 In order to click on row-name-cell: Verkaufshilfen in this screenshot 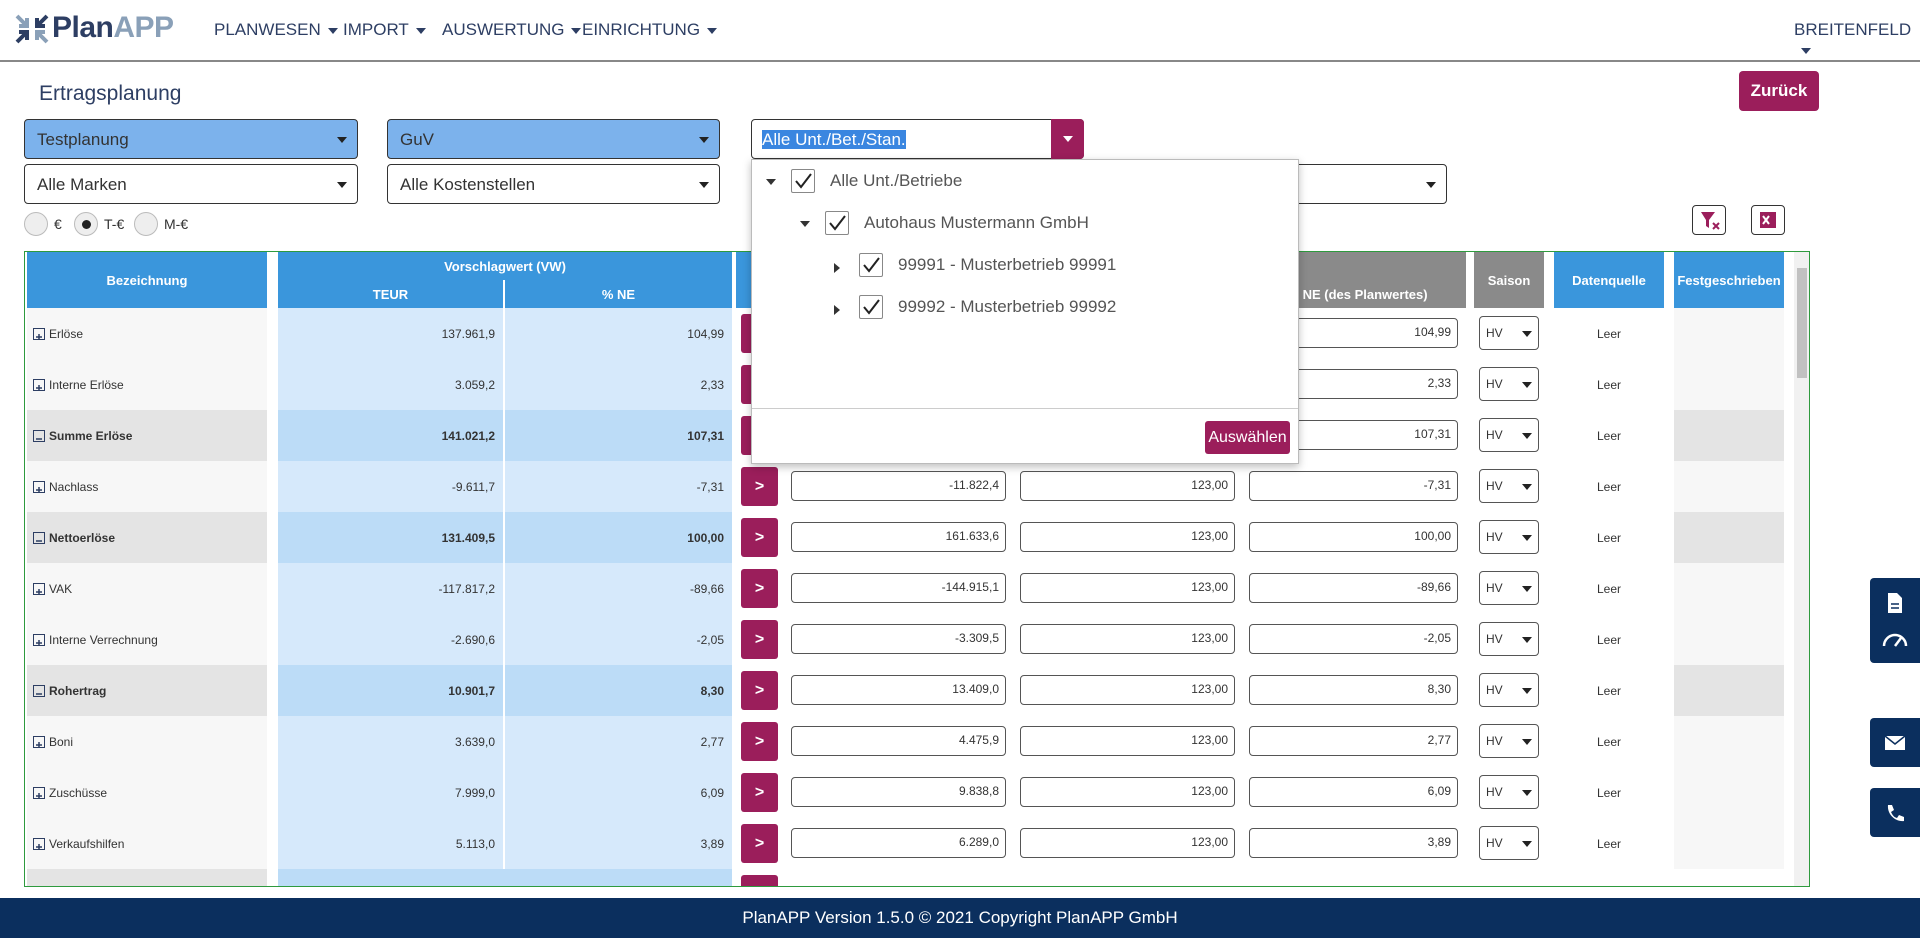, I will do `click(147, 843)`.